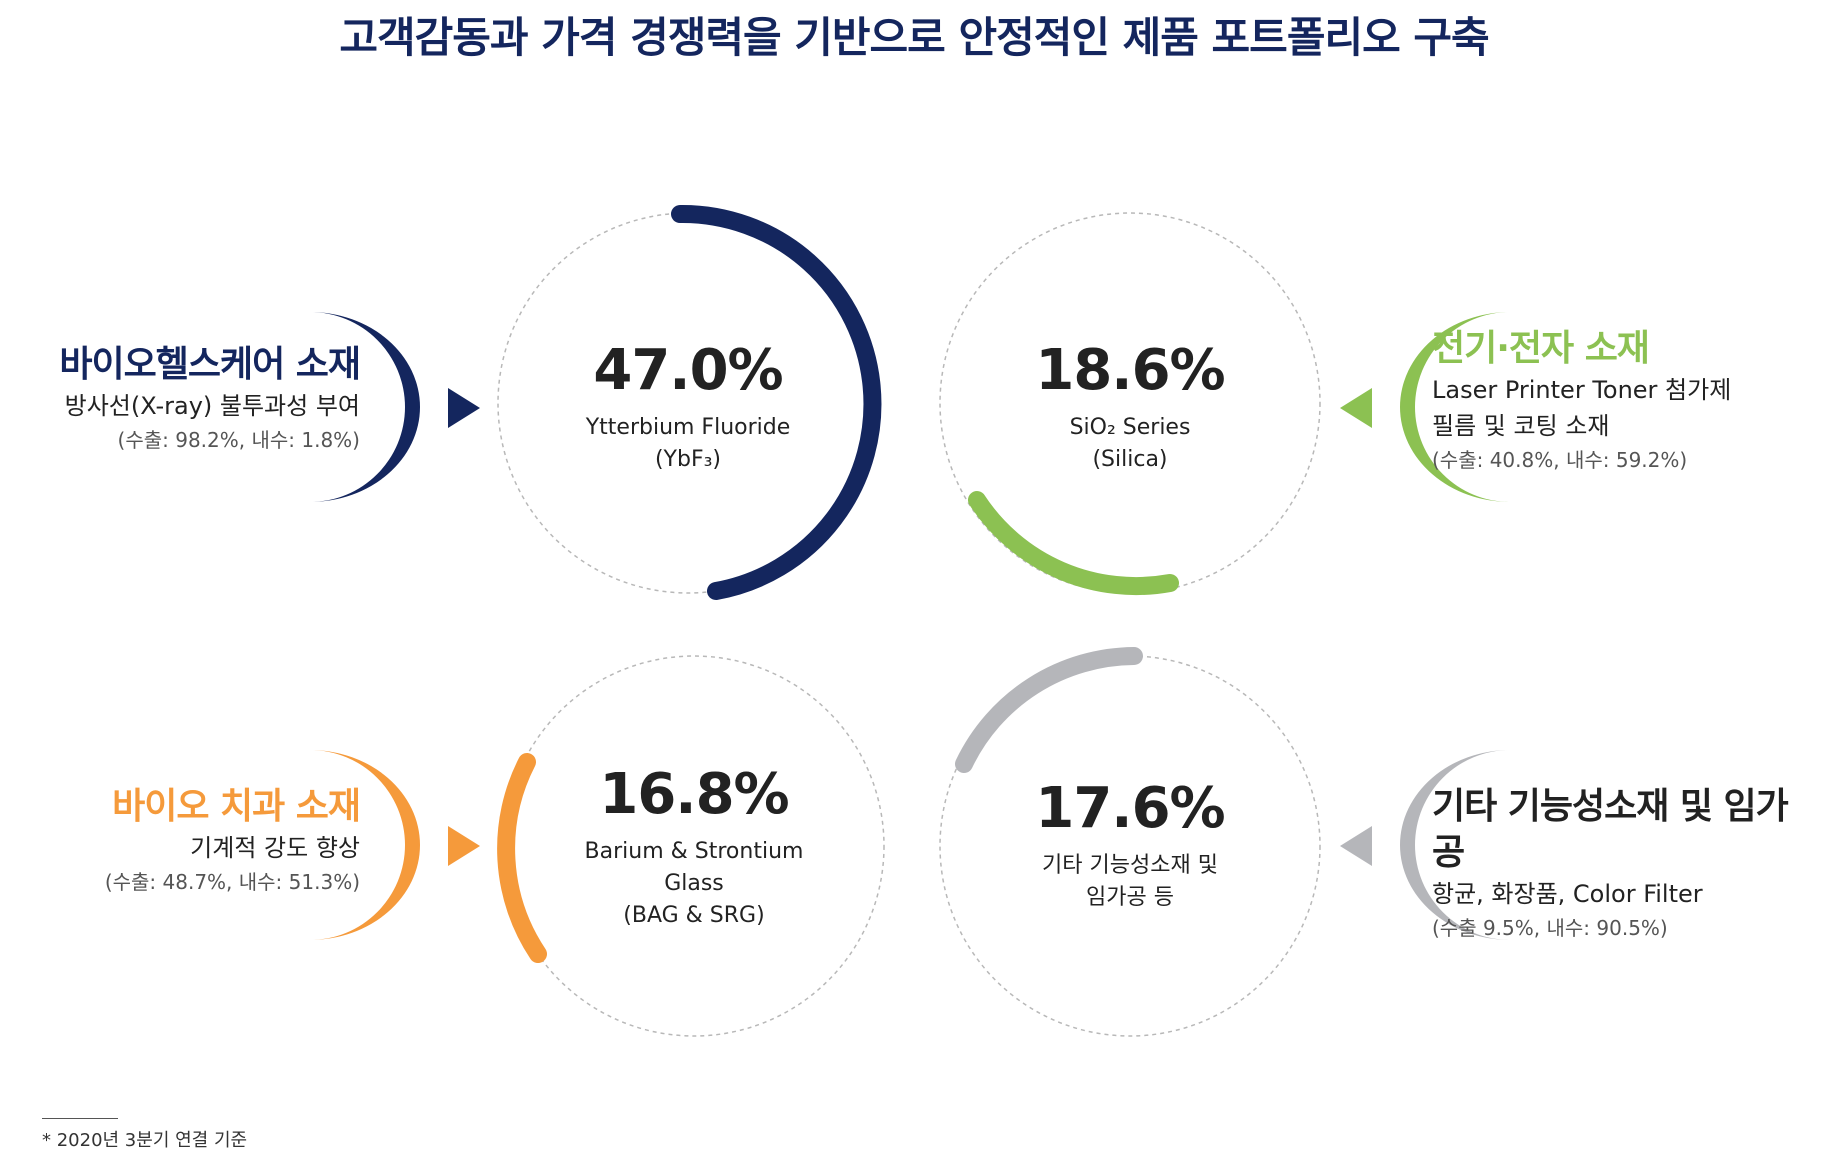  Describe the element at coordinates (1073, 543) in the screenshot. I see `arc-sio2` at that location.